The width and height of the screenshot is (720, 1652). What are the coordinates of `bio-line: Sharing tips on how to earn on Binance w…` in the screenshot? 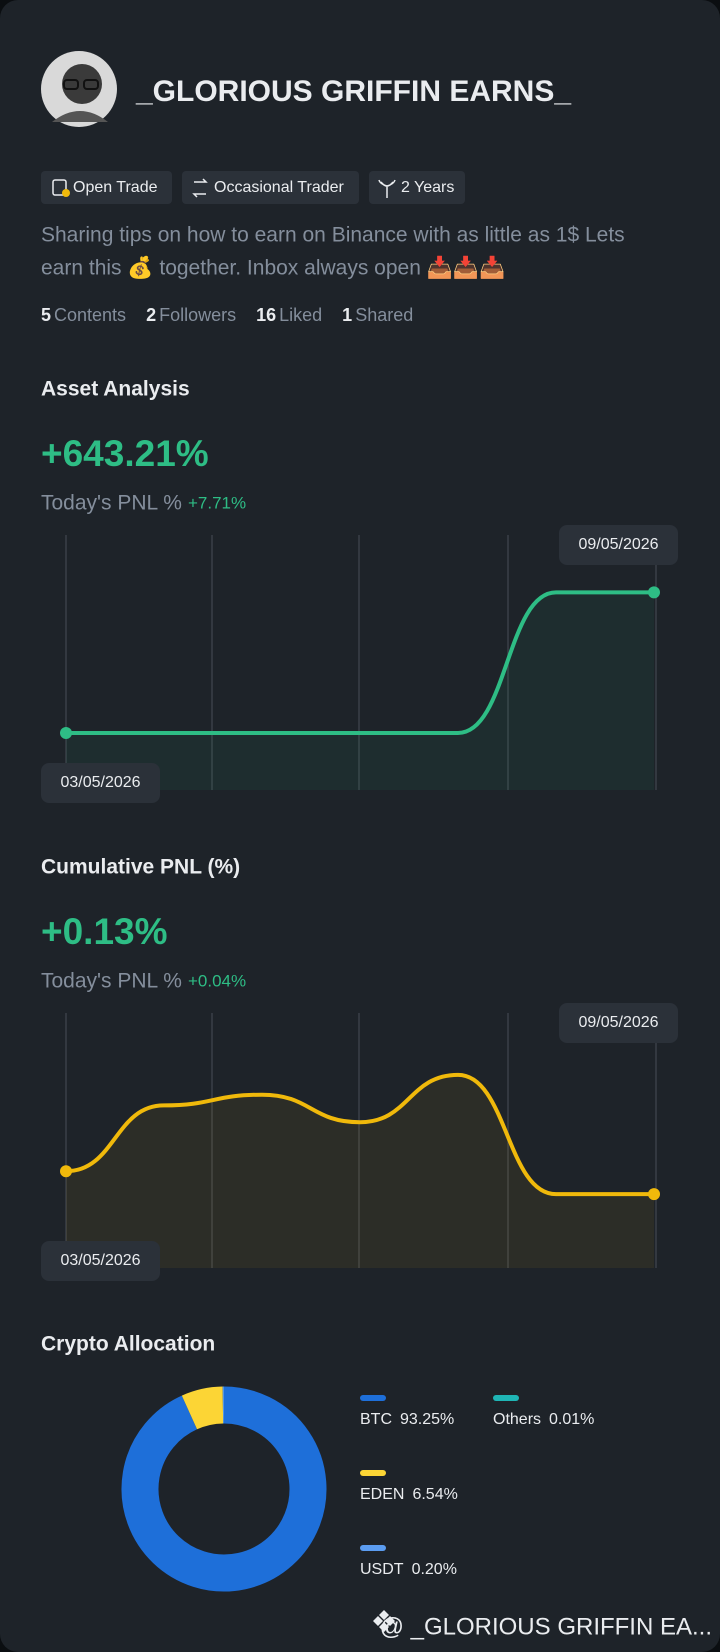 It's located at (333, 235).